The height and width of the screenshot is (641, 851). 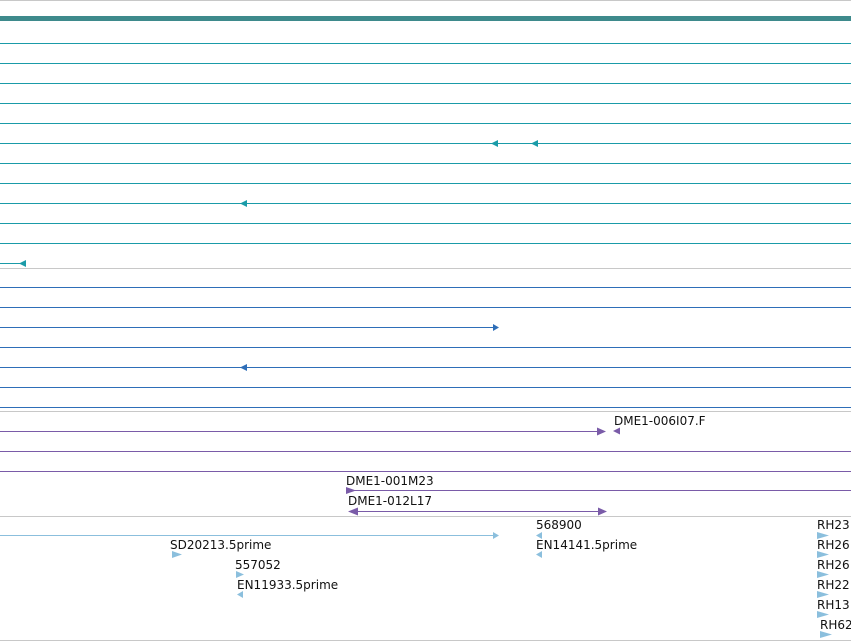 I want to click on purple-track-group, so click(x=425, y=471).